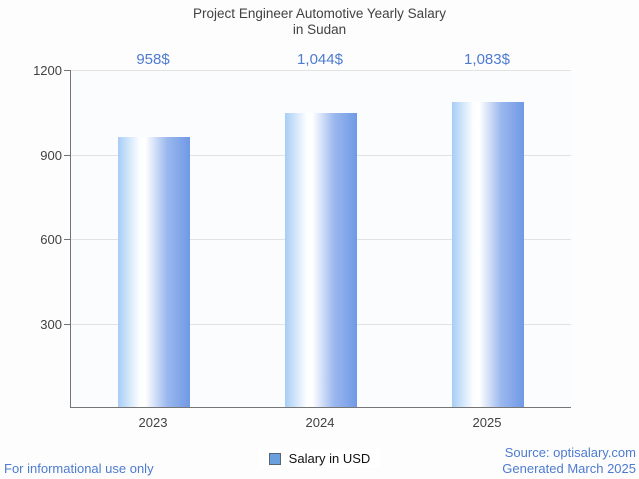 The height and width of the screenshot is (479, 639). Describe the element at coordinates (51, 324) in the screenshot. I see `y-axis-label-300: 300` at that location.